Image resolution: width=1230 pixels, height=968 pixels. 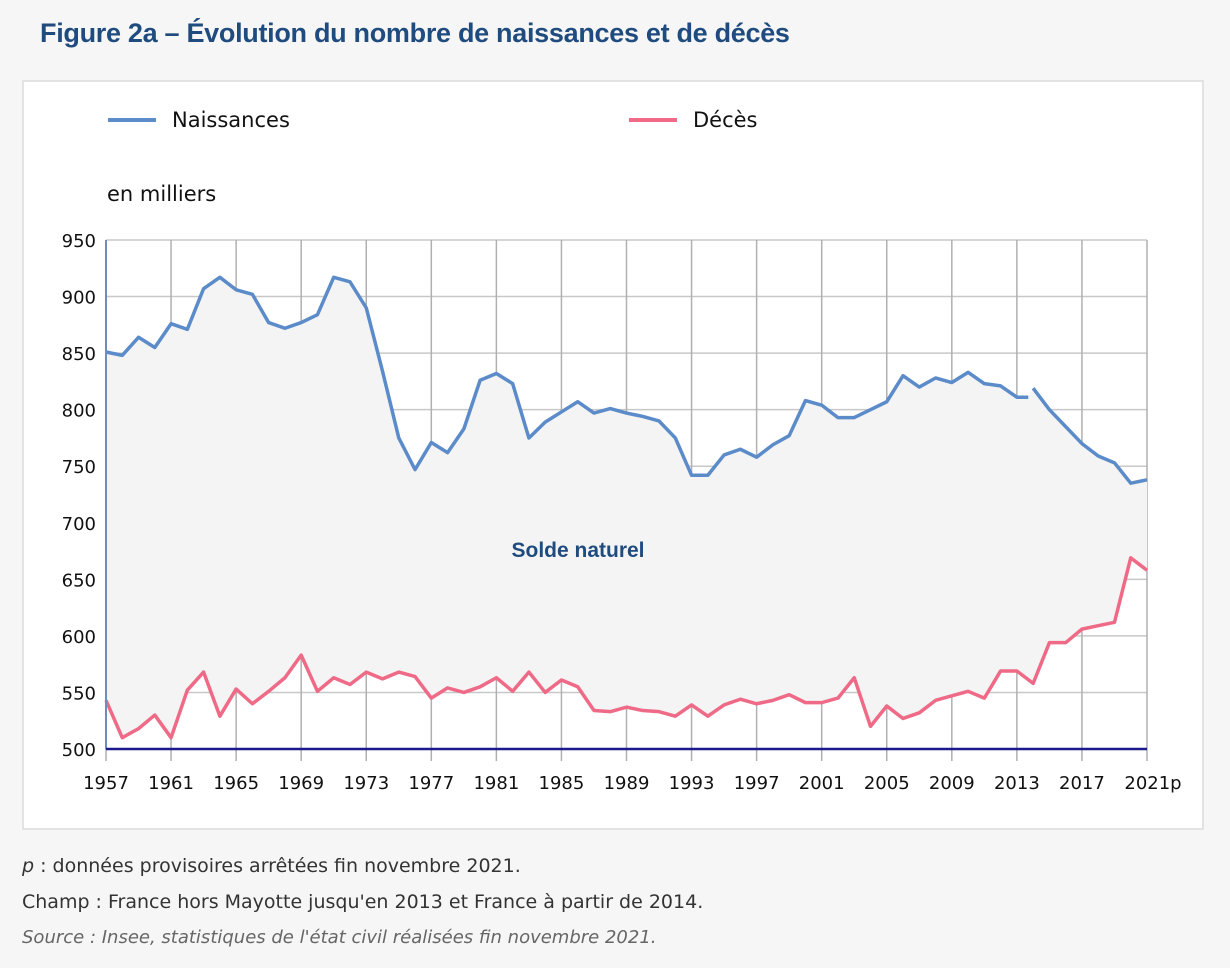 What do you see at coordinates (162, 194) in the screenshot?
I see `y-axis-unit-label: en milliers` at bounding box center [162, 194].